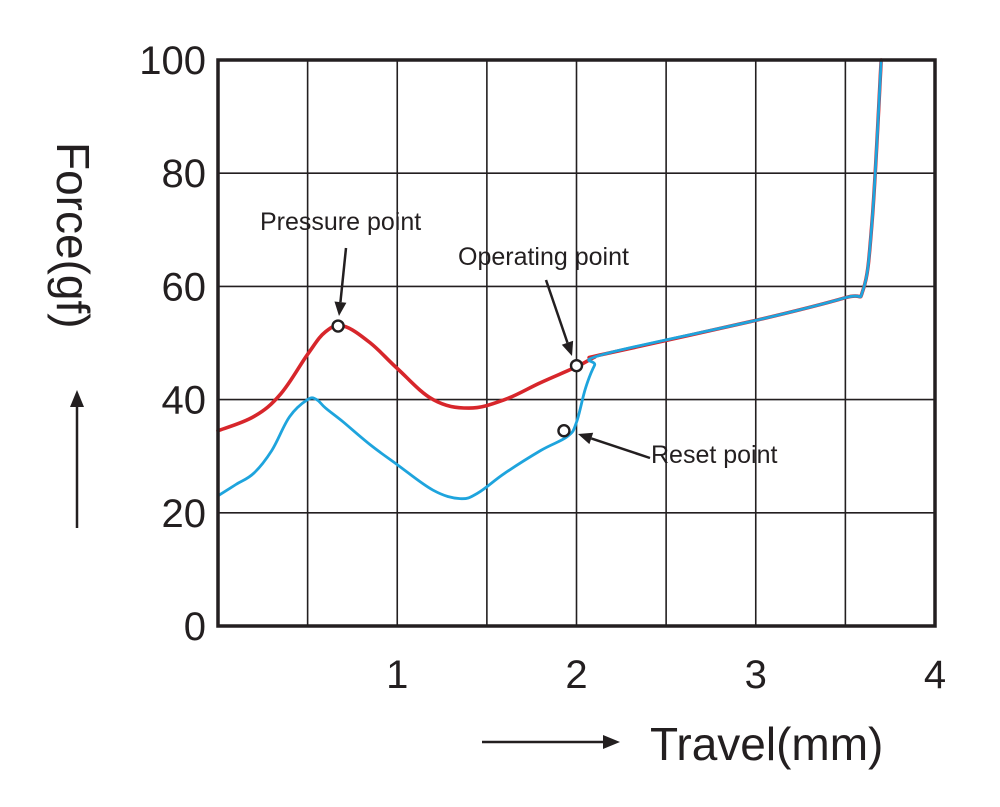  Describe the element at coordinates (756, 675) in the screenshot. I see `x-tick-label: 3` at that location.